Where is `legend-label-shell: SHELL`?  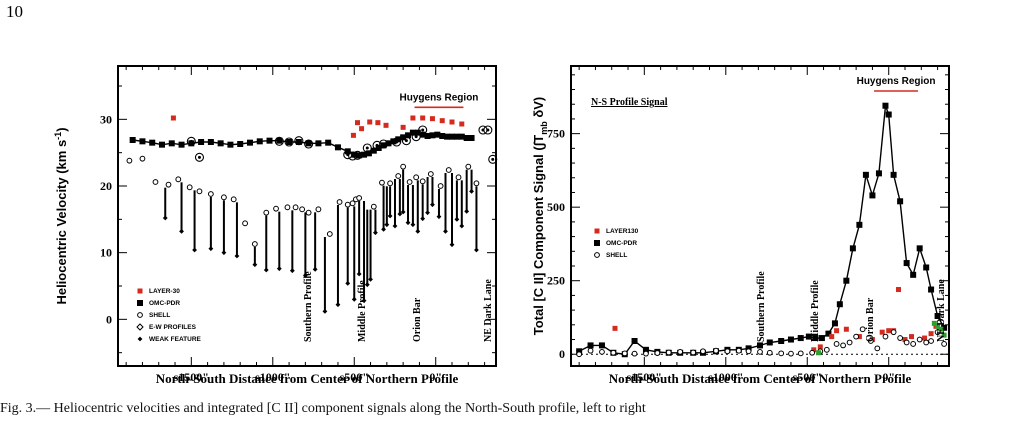 legend-label-shell: SHELL is located at coordinates (159, 315).